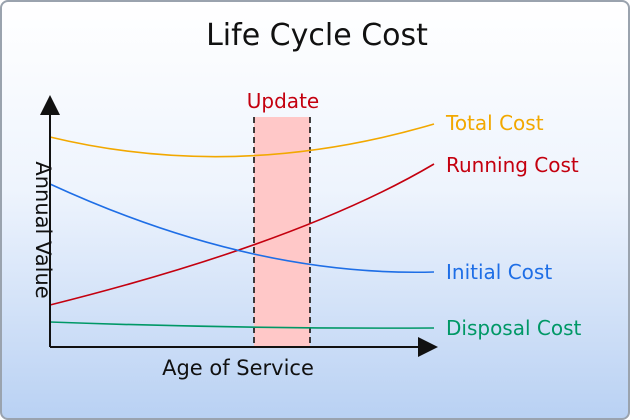 This screenshot has width=630, height=420. I want to click on update-label: Update, so click(283, 101).